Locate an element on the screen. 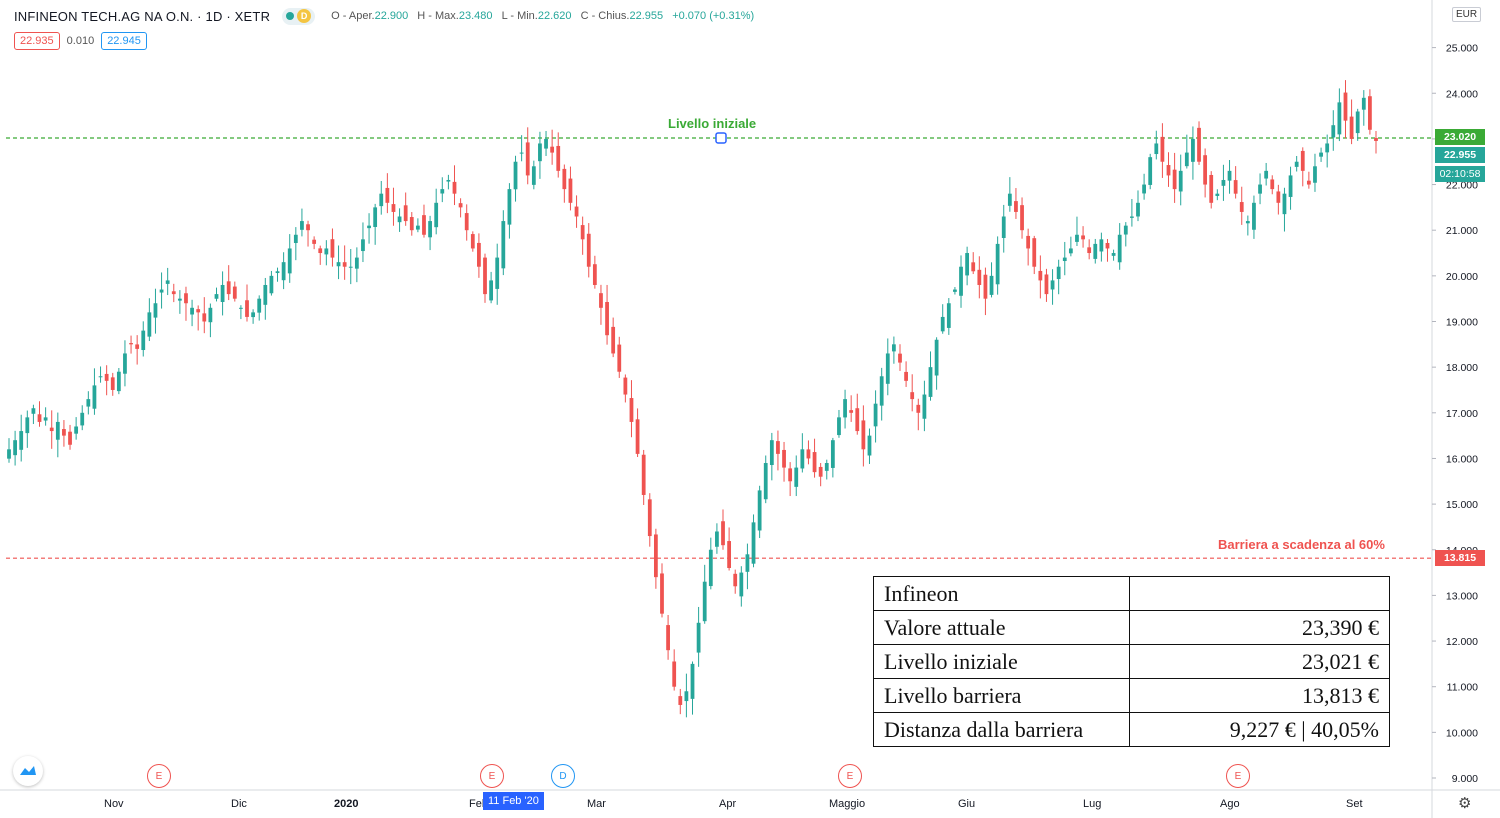  y-tick-label: 21.000 is located at coordinates (1462, 231).